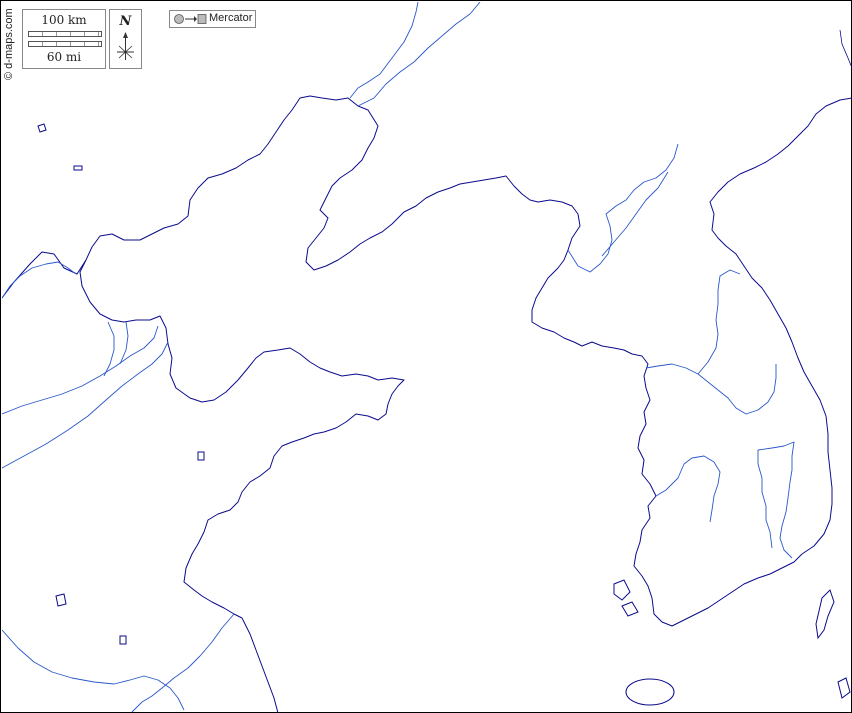 The height and width of the screenshot is (713, 852). Describe the element at coordinates (125, 46) in the screenshot. I see `compass-rose-icon` at that location.